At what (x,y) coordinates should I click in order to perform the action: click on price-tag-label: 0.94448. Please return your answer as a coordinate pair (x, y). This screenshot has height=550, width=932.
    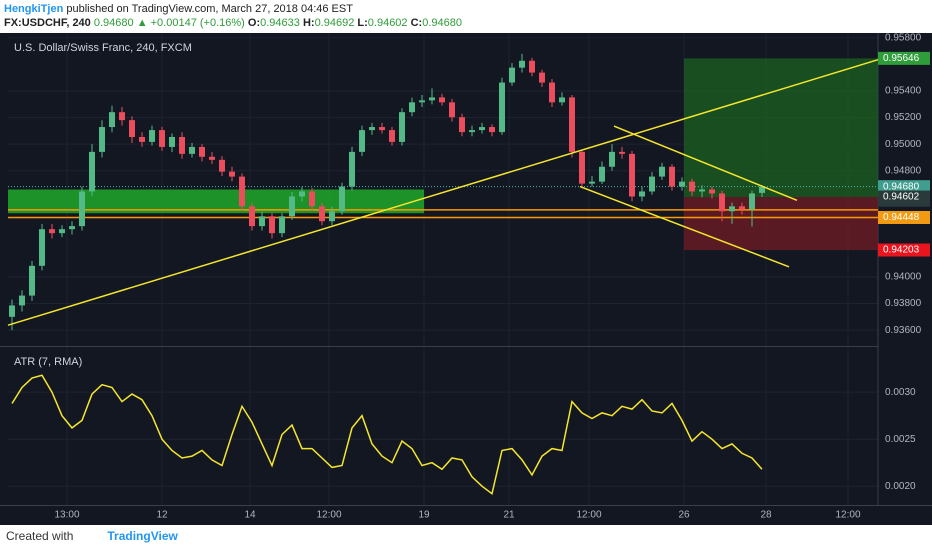
    Looking at the image, I should click on (901, 217).